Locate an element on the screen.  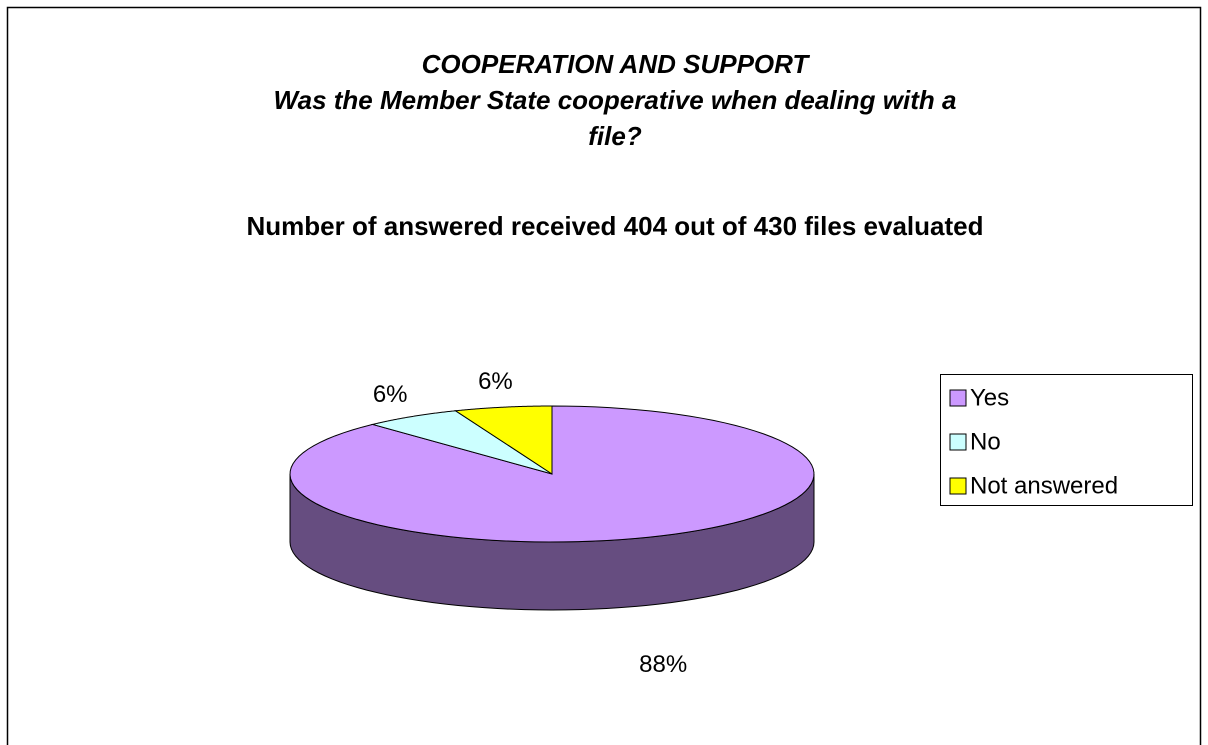
legend-box is located at coordinates (1066, 440).